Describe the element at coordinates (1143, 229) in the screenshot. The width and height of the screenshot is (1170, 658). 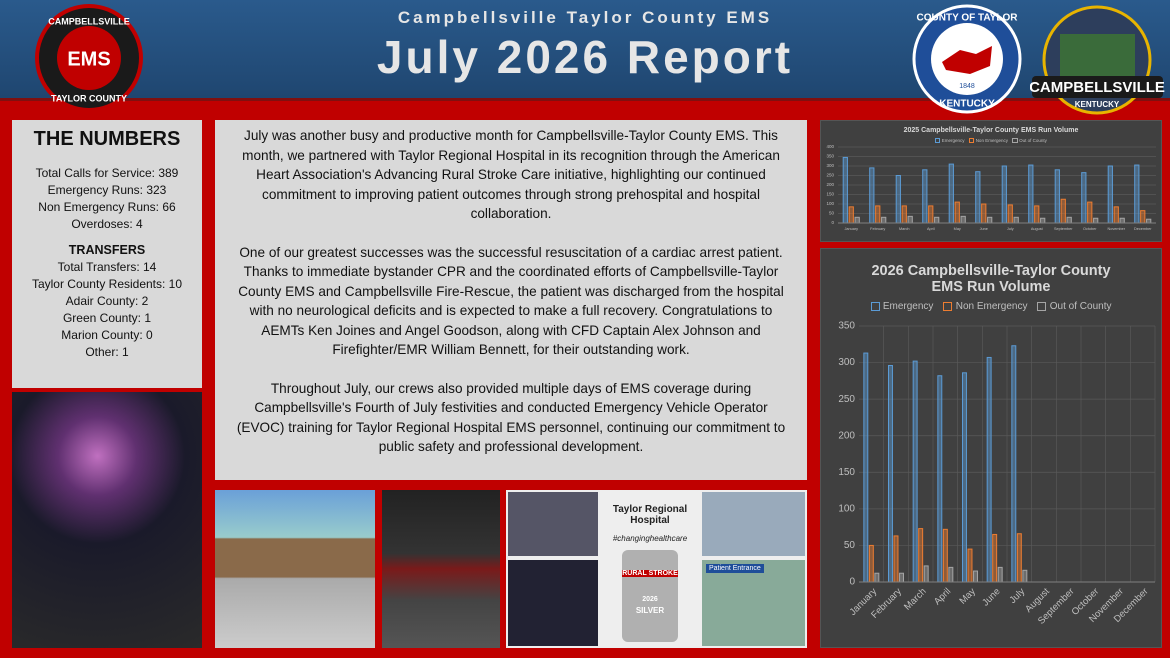
I see `x-tick-label: December` at that location.